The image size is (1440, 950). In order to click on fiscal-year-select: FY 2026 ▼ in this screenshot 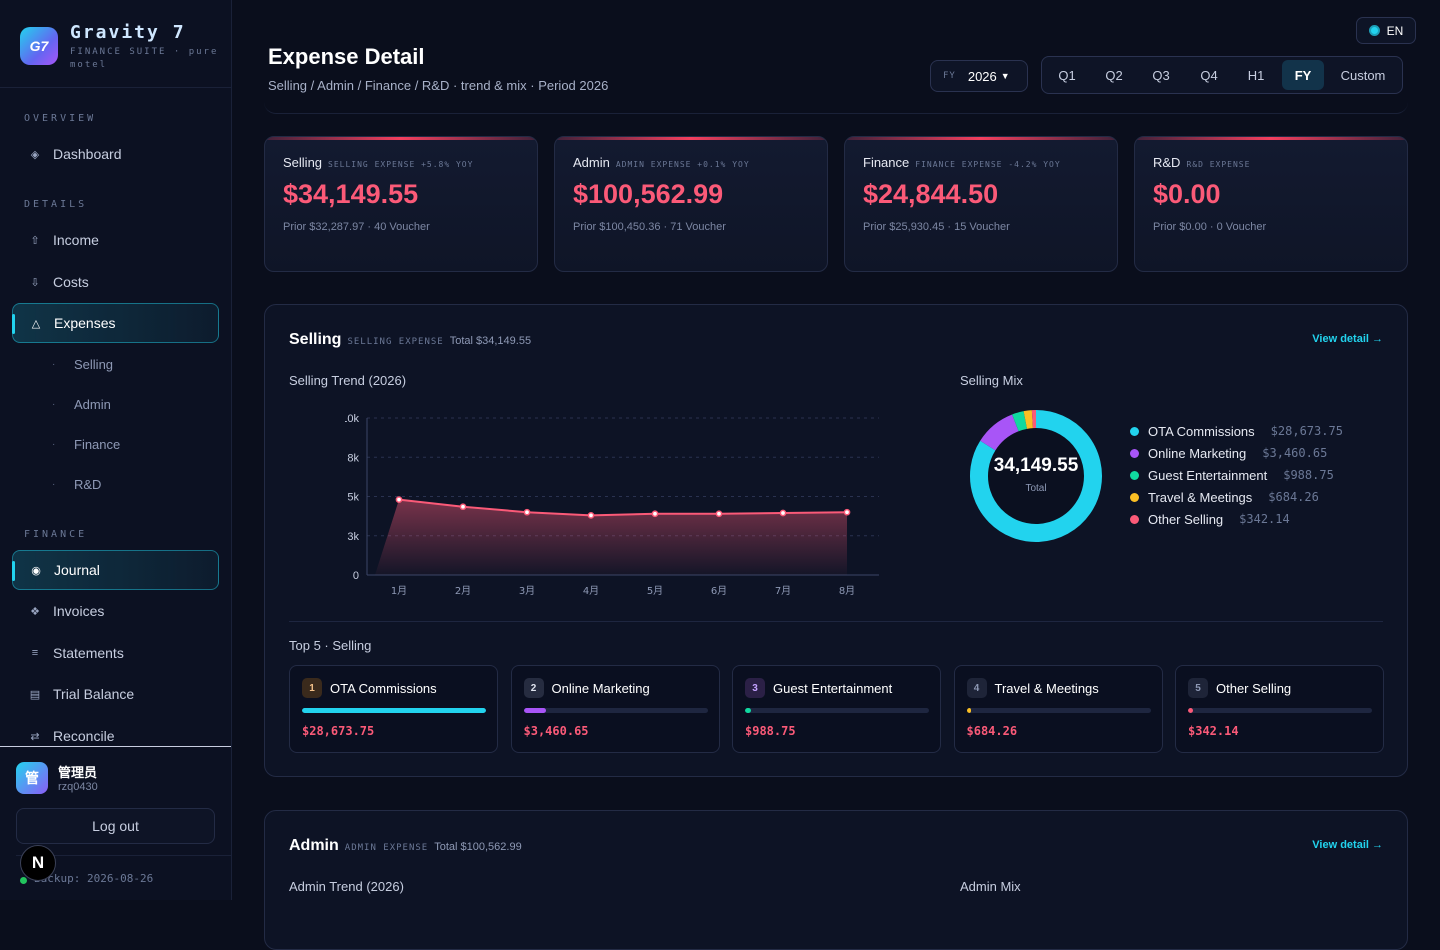, I will do `click(979, 76)`.